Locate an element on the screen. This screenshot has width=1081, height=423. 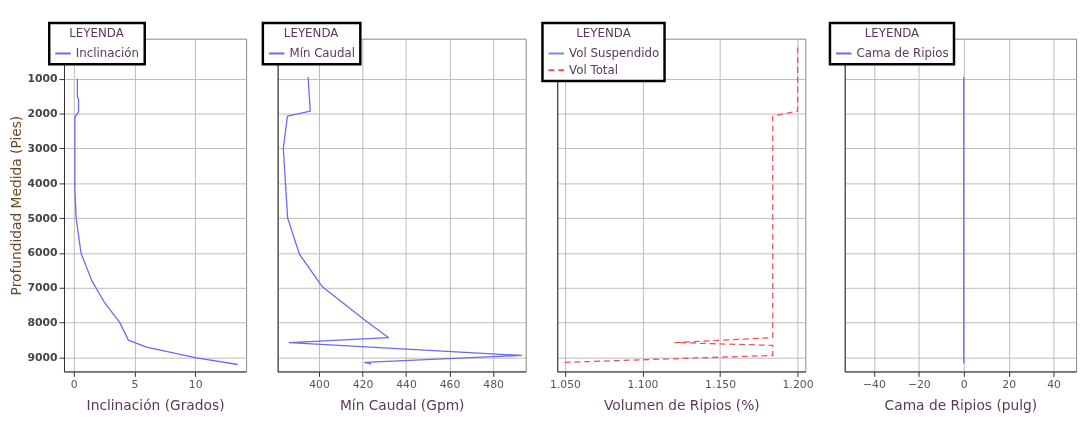
x-axis-title: Volumen de Ripios (%) is located at coordinates (681, 405).